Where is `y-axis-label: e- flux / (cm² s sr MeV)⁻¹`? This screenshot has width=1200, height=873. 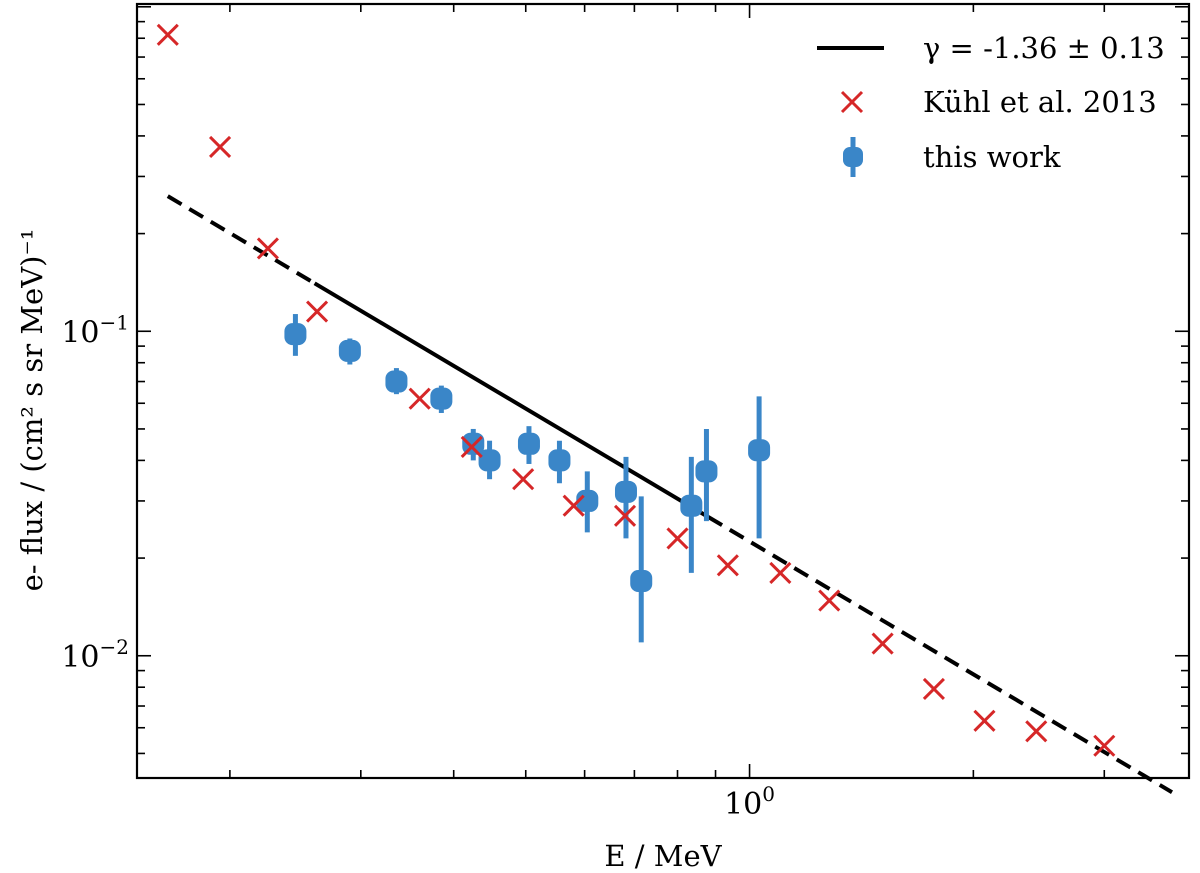
y-axis-label: e- flux / (cm² s sr MeV)⁻¹ is located at coordinates (32, 410).